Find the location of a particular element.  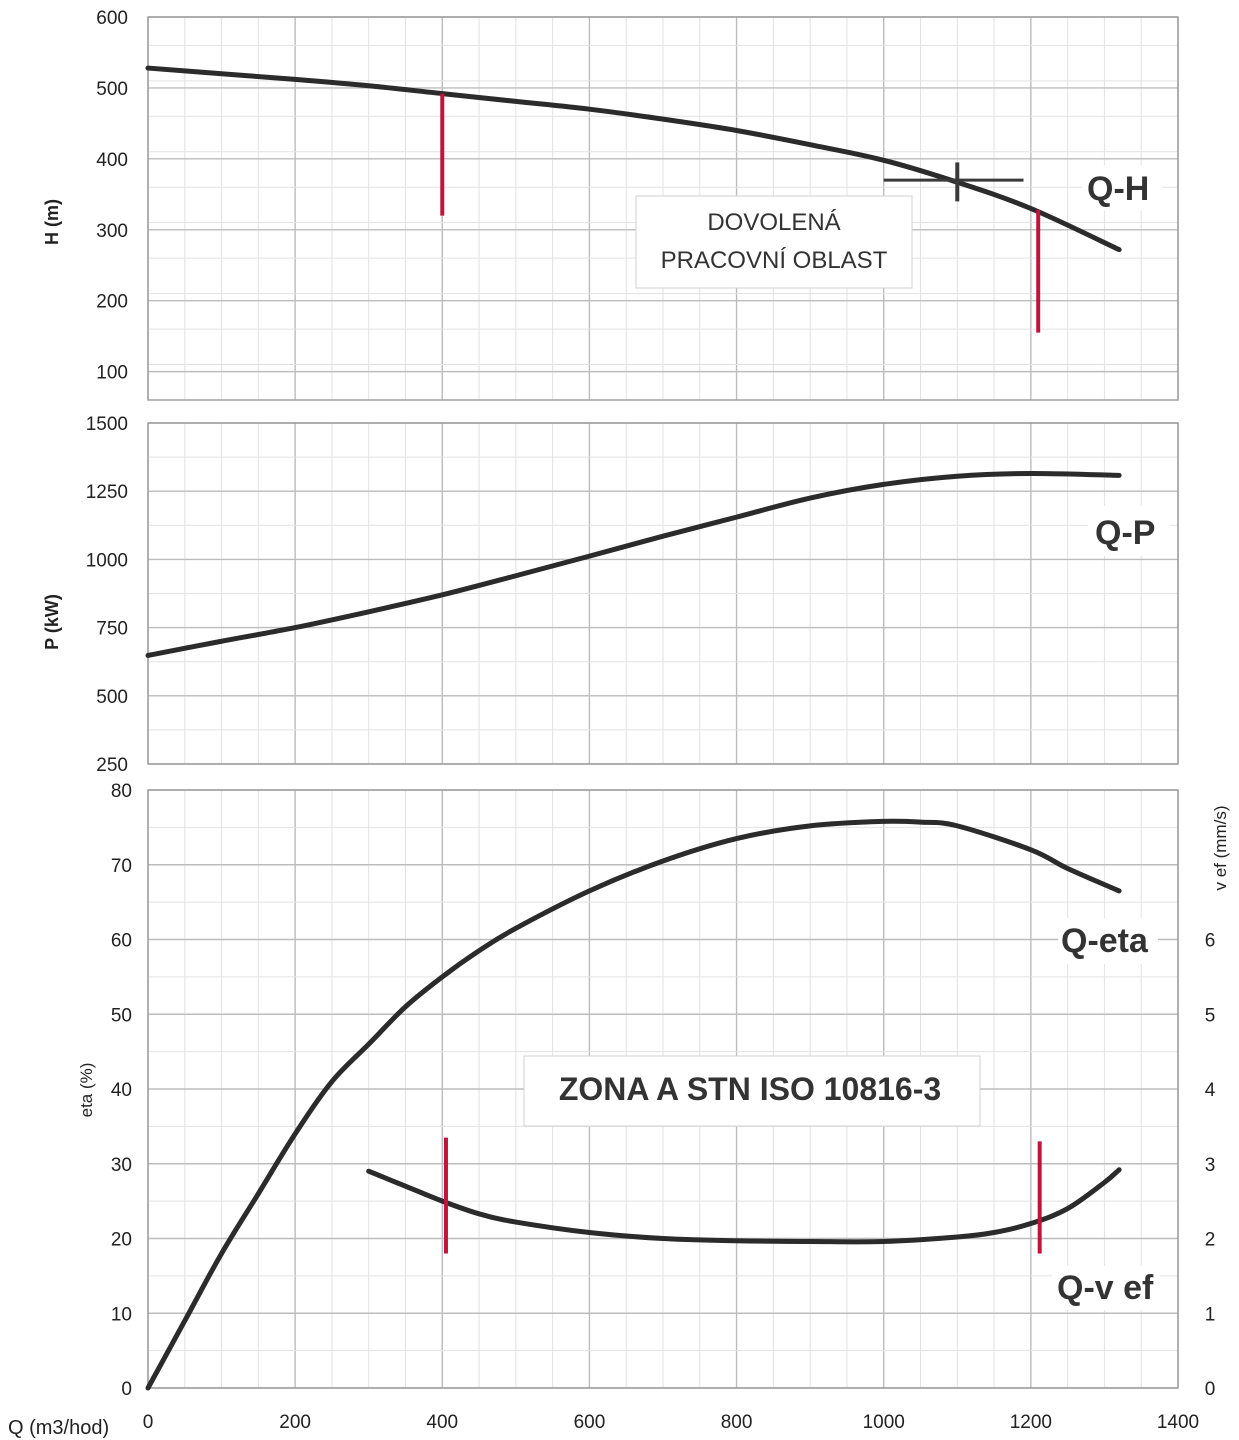

q-eta-label: Q-eta is located at coordinates (1105, 941).